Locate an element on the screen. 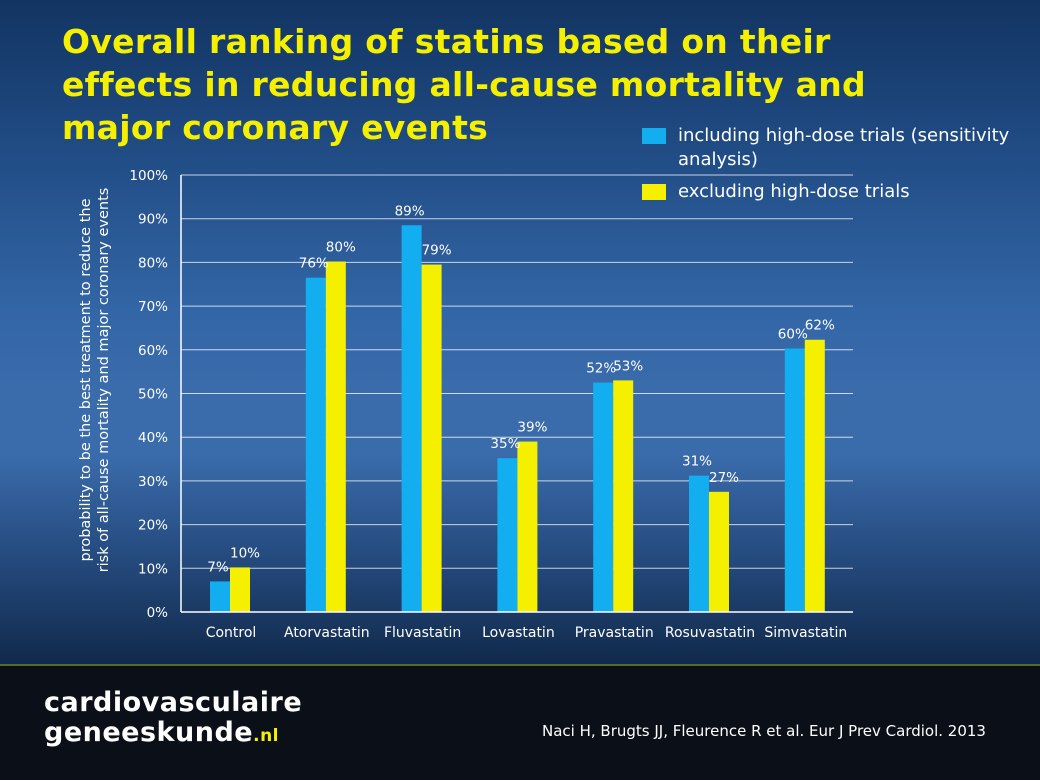 Image resolution: width=1040 pixels, height=780 pixels. bar-value-label: 35% is located at coordinates (505, 444).